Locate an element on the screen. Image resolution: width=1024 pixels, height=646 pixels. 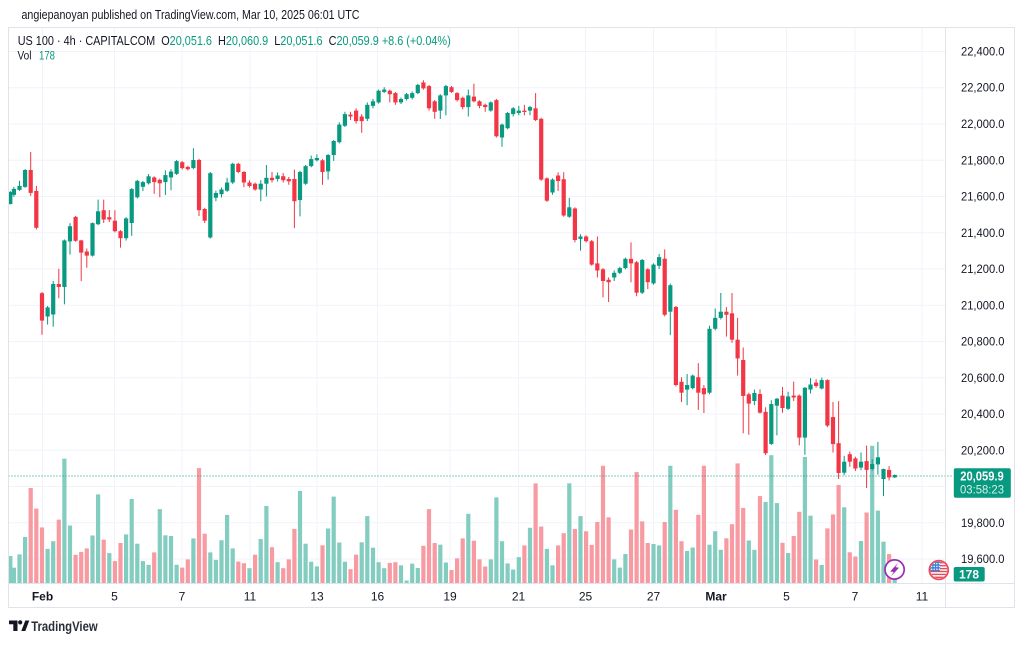
svg-text: TradingView is located at coordinates (64, 626).